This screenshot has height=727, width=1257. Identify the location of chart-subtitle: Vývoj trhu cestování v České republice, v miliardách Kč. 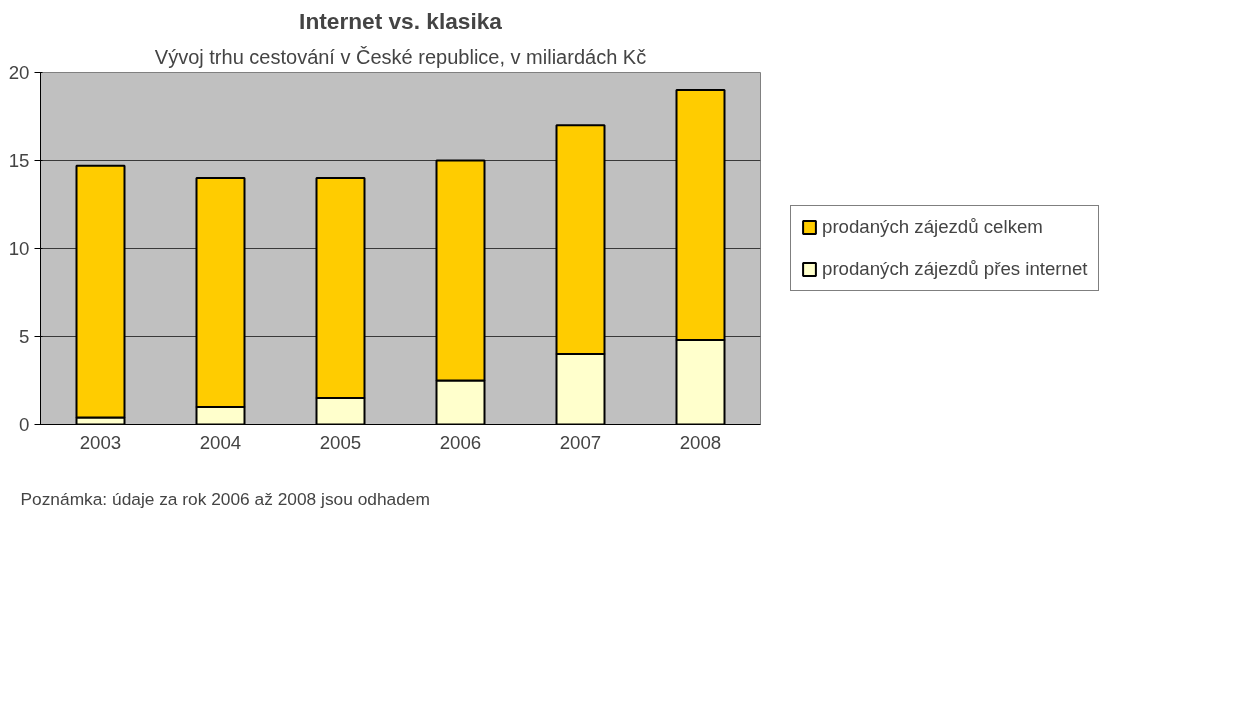
(400, 56).